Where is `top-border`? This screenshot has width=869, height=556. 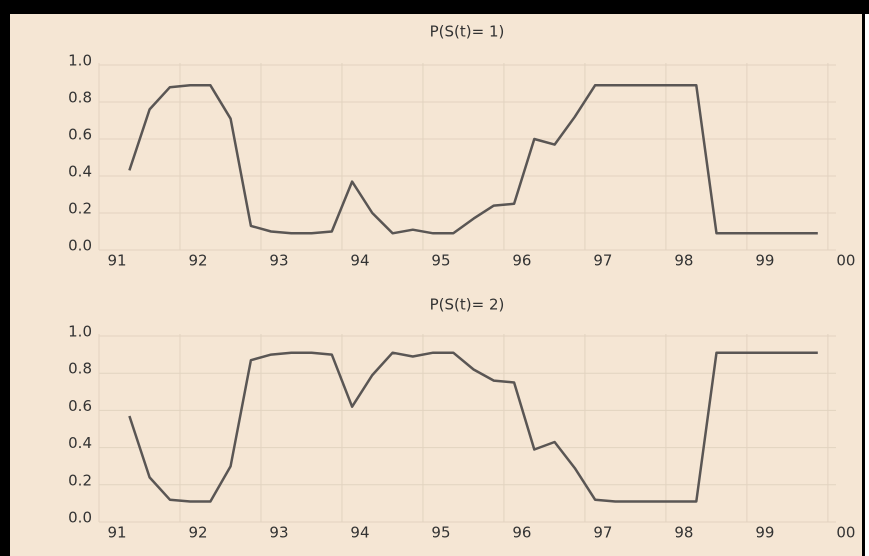
top-border is located at coordinates (434, 7).